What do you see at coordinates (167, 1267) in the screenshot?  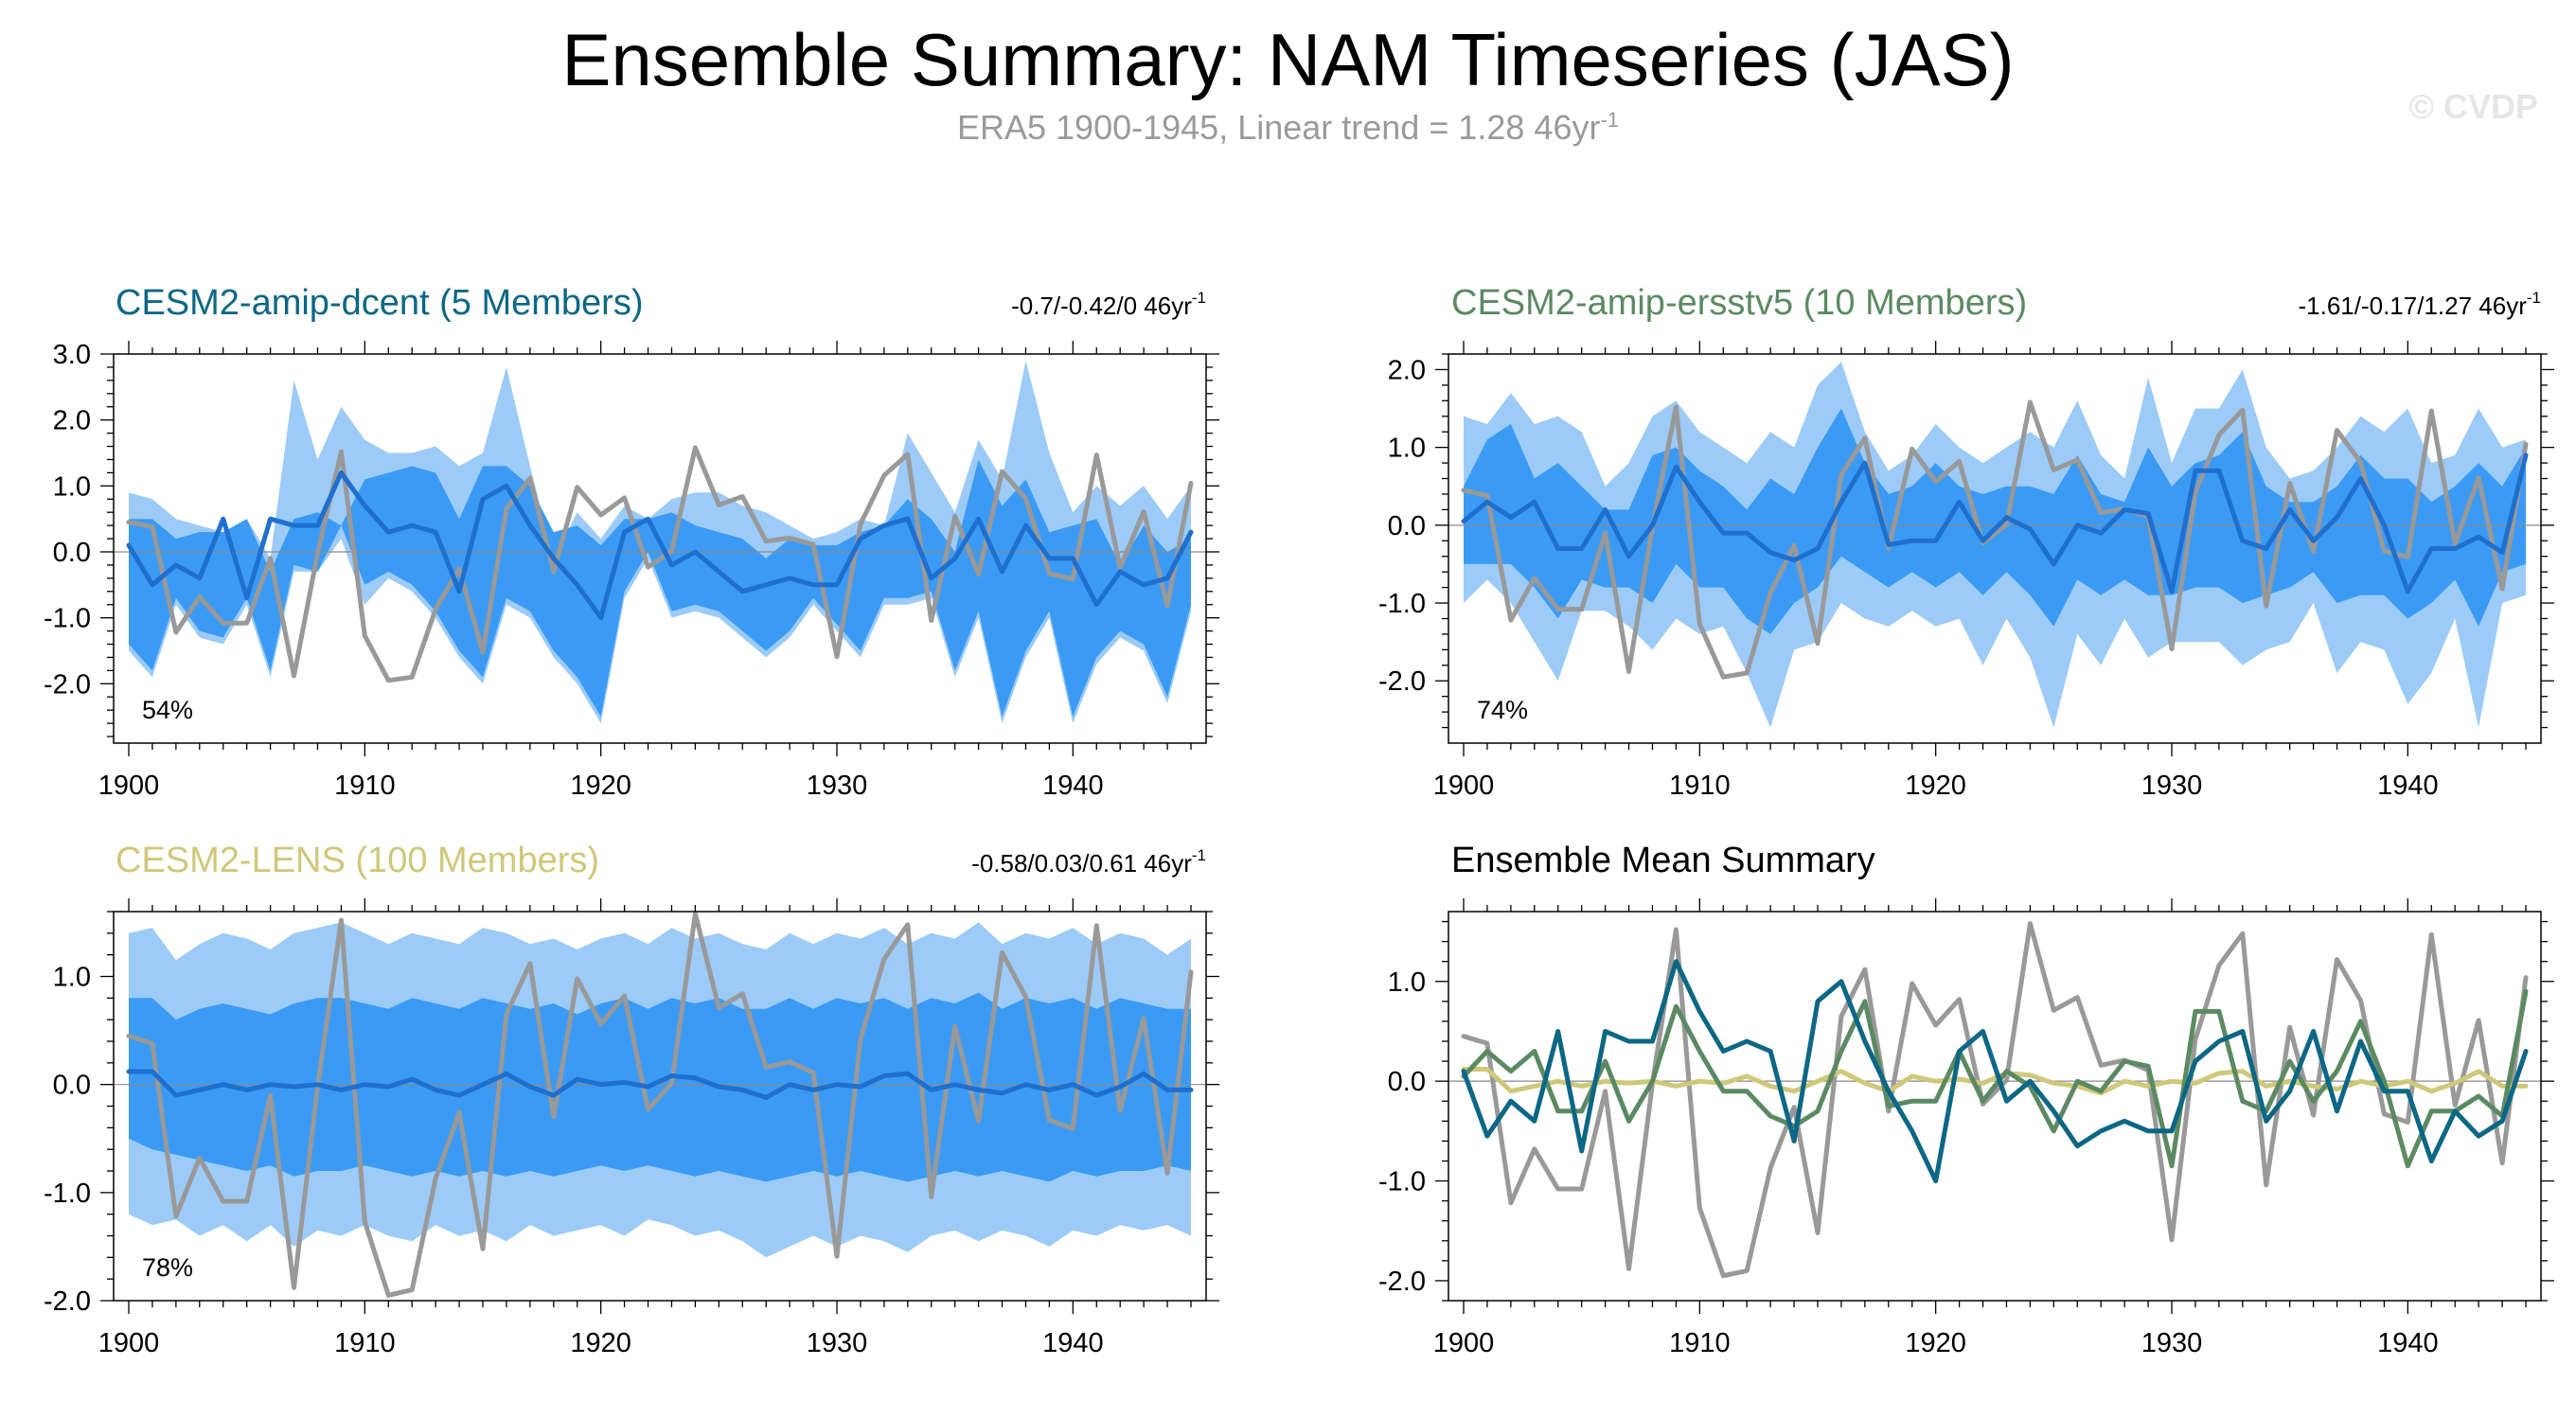 I see `percent-label: 78%` at bounding box center [167, 1267].